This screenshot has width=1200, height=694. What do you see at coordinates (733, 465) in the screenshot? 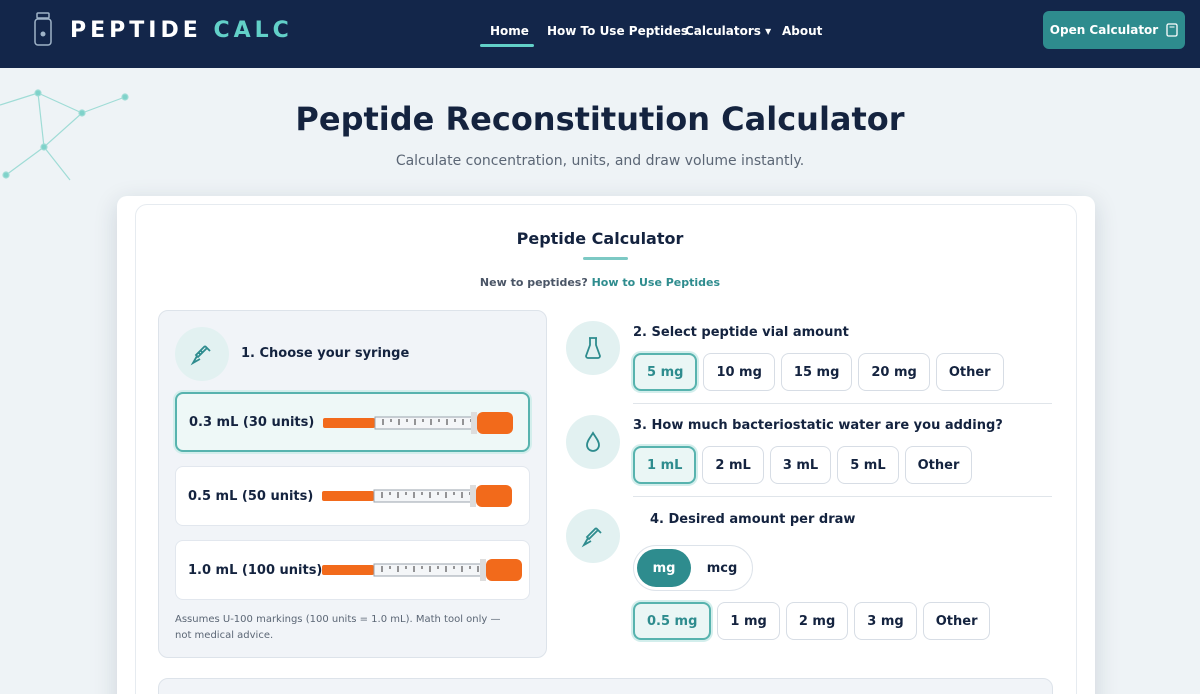
I see `option-button: 2 mL` at bounding box center [733, 465].